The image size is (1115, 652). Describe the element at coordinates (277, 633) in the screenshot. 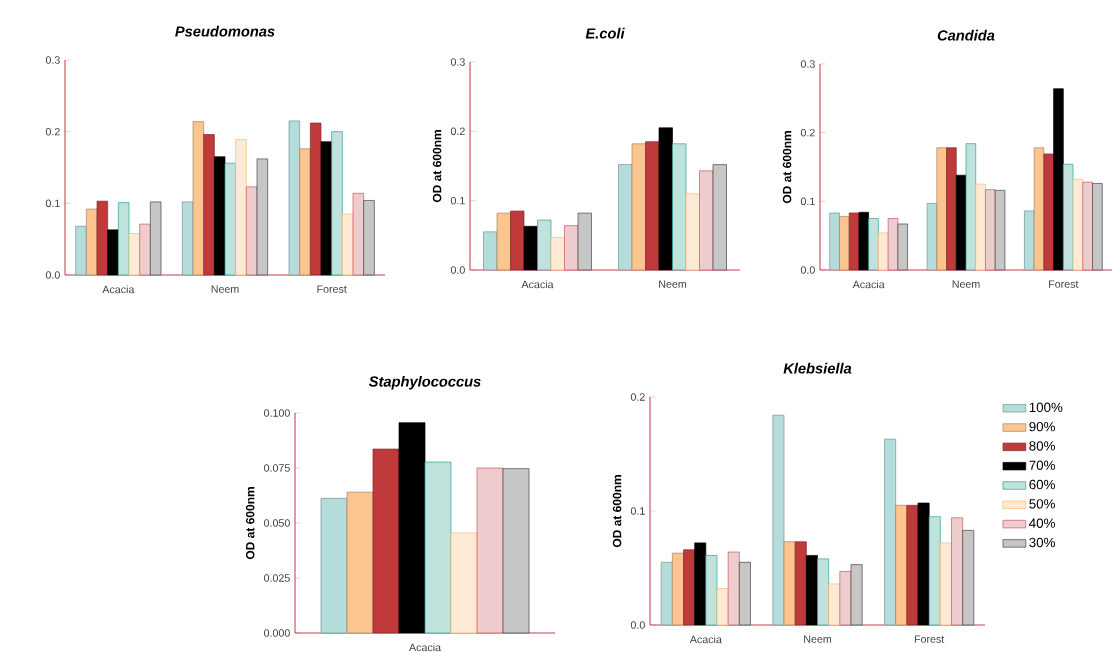

I see `y-tick-label: 0.000` at that location.